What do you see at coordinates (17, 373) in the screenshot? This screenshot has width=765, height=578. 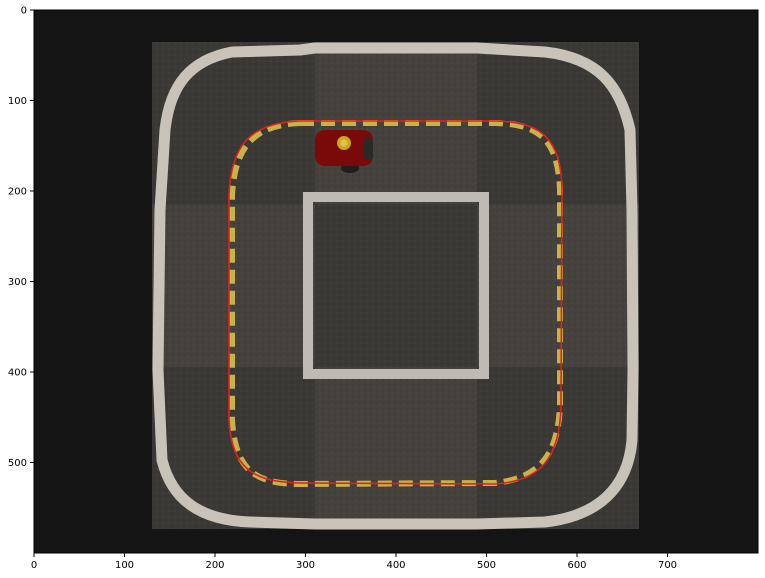 I see `y-tick-label: 400` at bounding box center [17, 373].